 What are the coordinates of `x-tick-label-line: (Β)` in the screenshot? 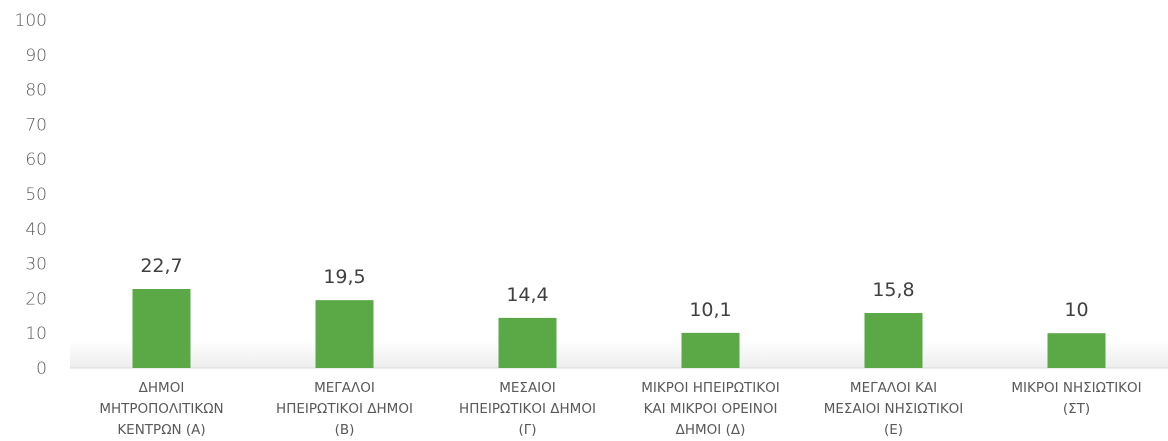 It's located at (345, 430).